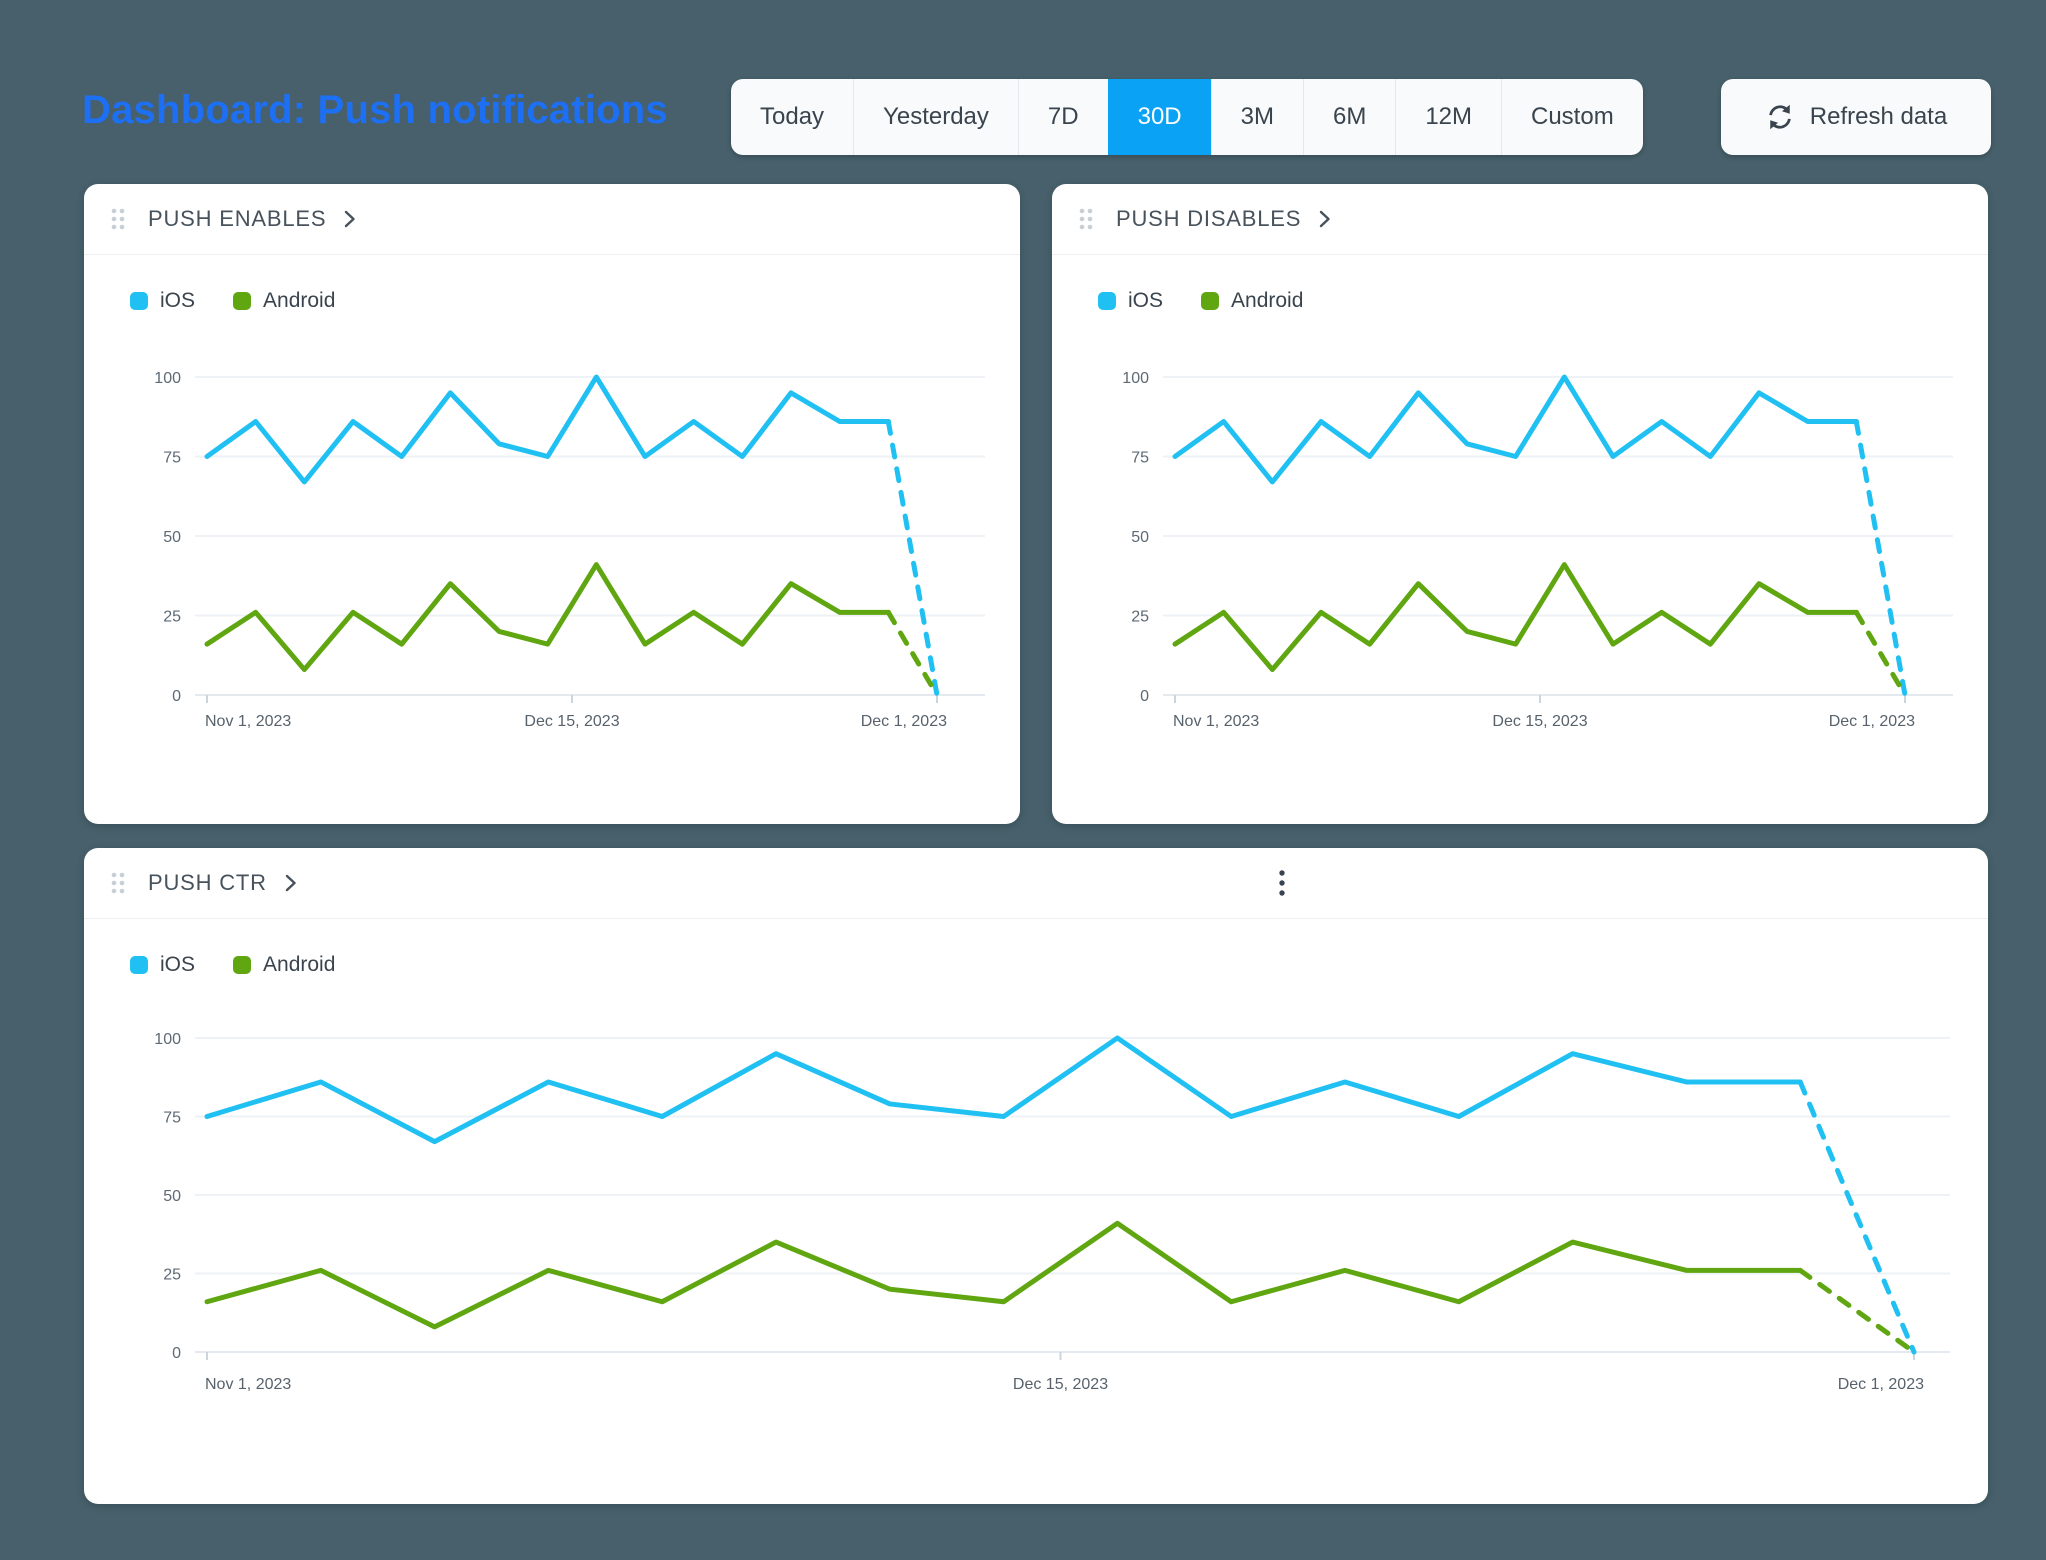  Describe the element at coordinates (1348, 117) in the screenshot. I see `time-range-option-6m: 6M` at that location.